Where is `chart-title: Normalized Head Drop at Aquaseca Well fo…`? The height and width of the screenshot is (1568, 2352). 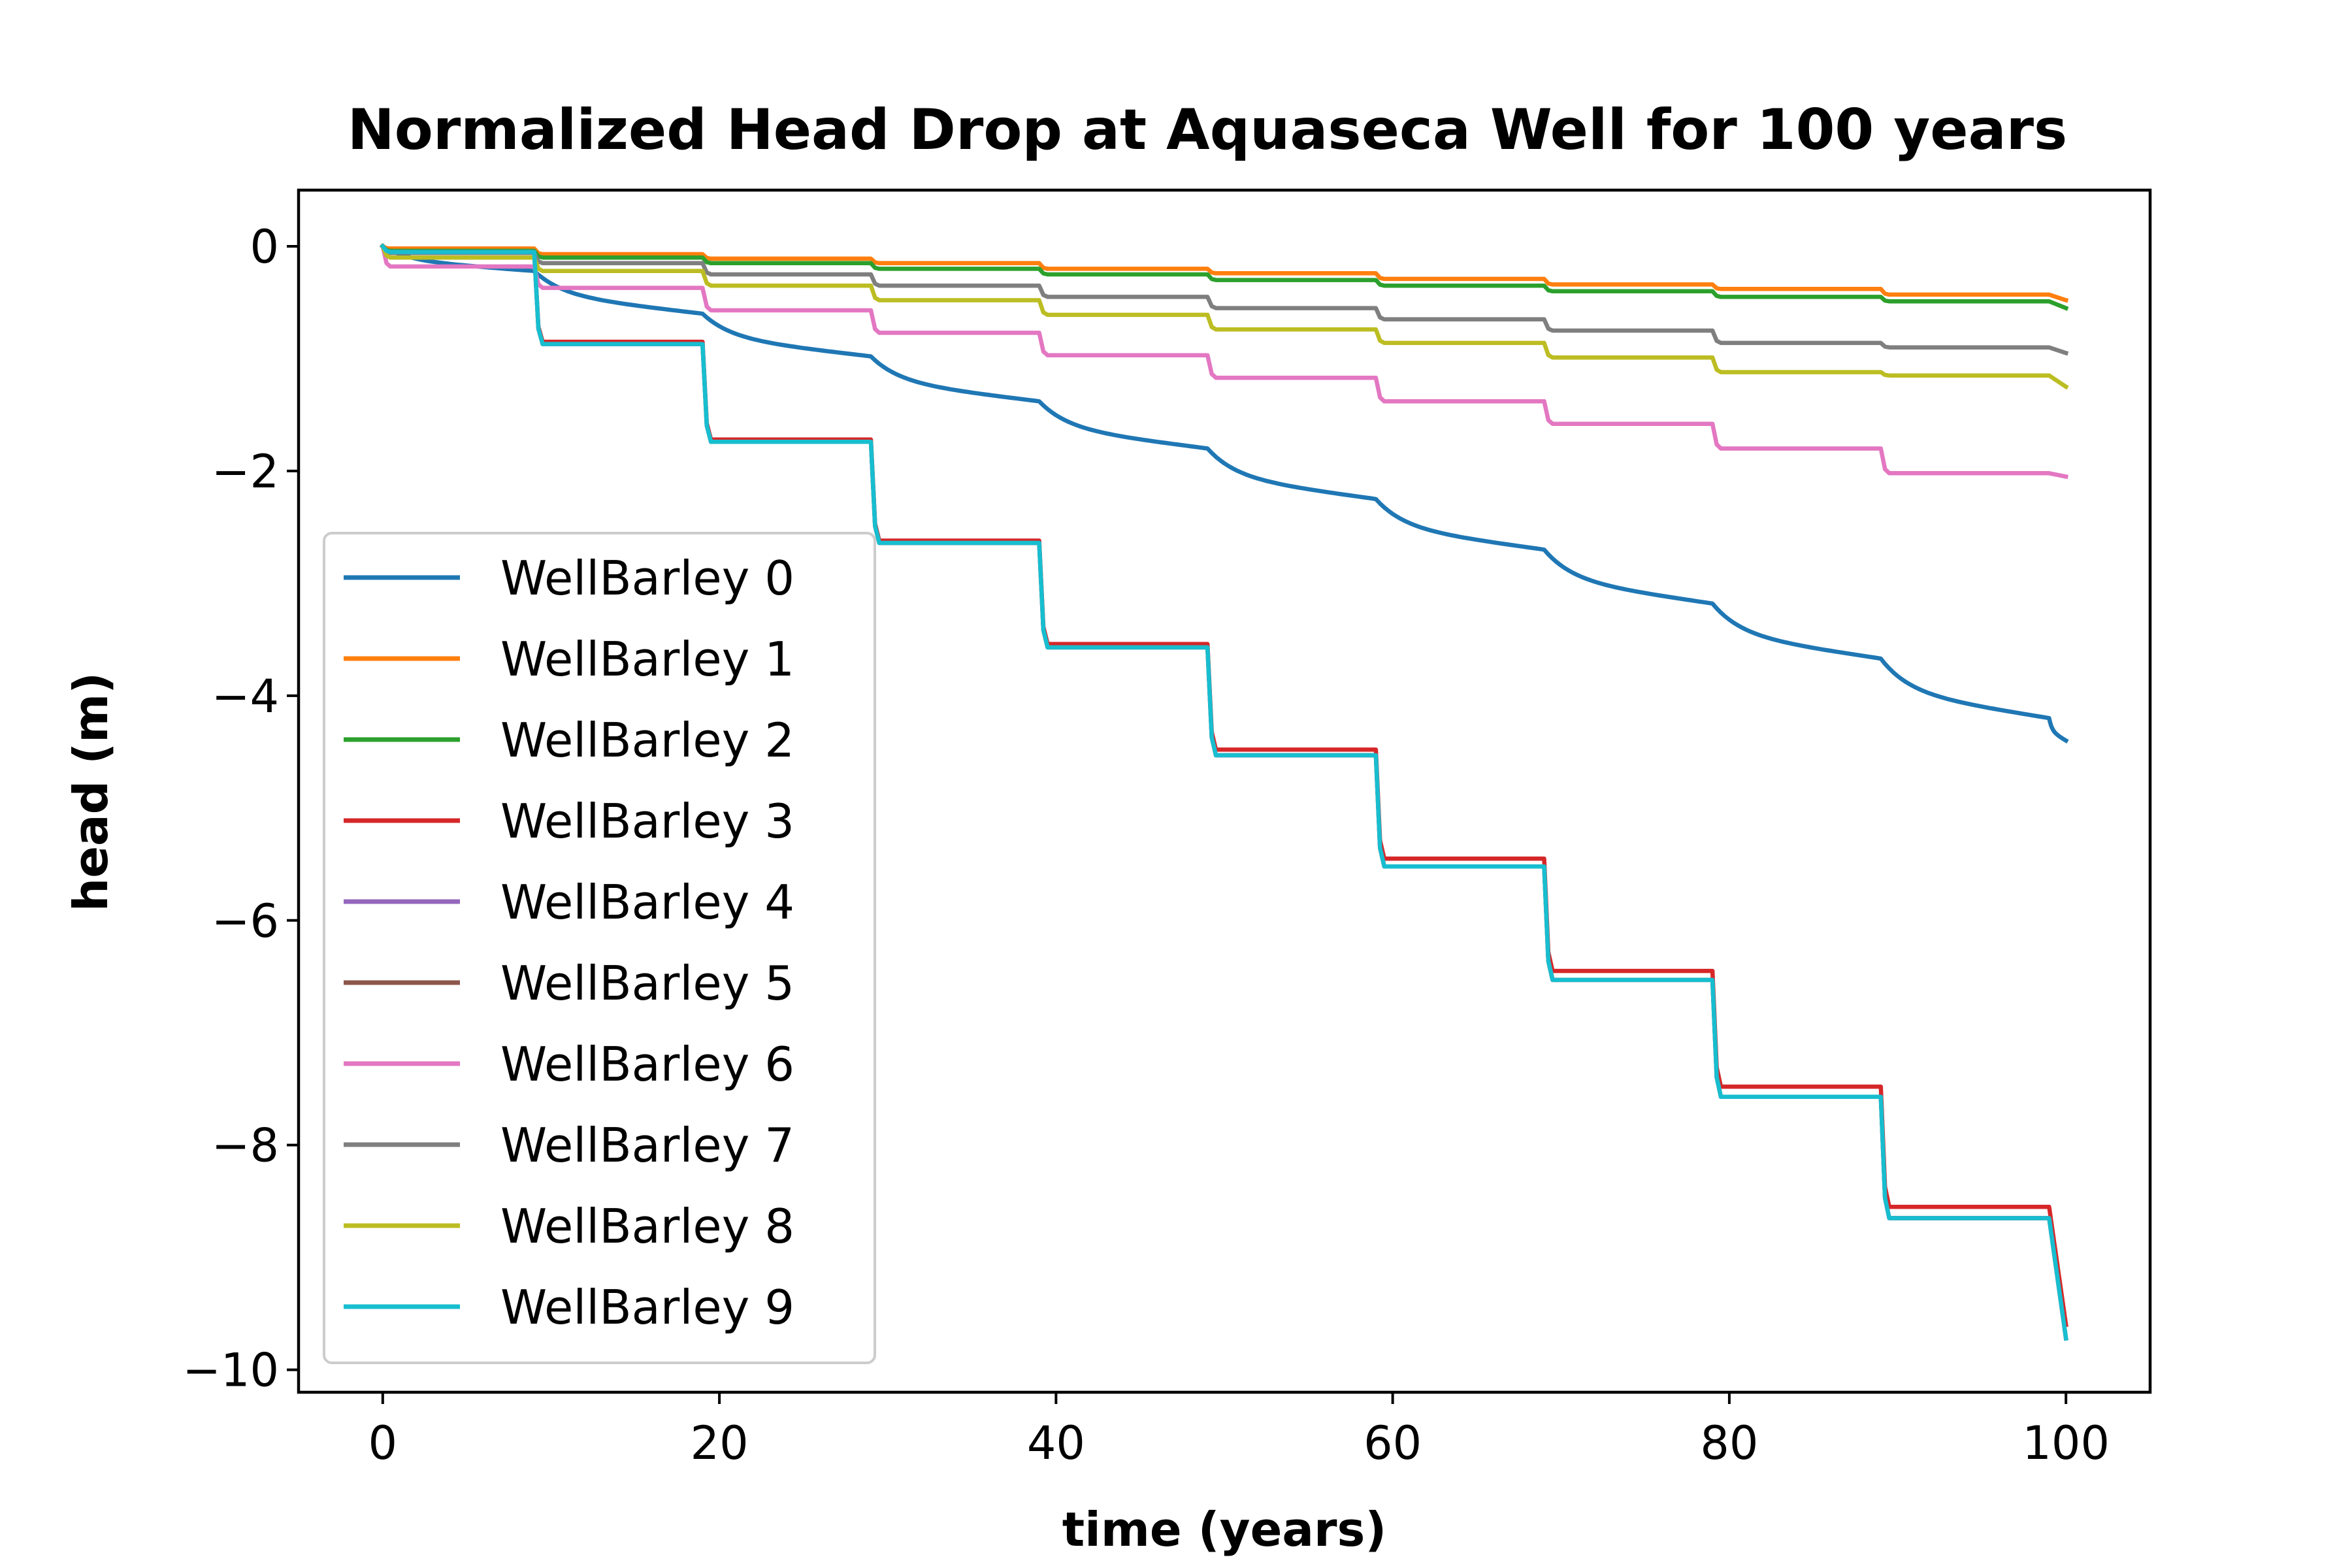 chart-title: Normalized Head Drop at Aquaseca Well fo… is located at coordinates (1207, 130).